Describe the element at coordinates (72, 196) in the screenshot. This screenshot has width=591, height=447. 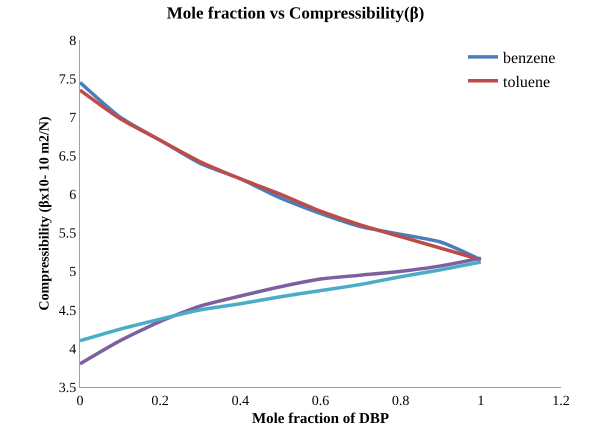
I see `y-tick-label: 6` at that location.